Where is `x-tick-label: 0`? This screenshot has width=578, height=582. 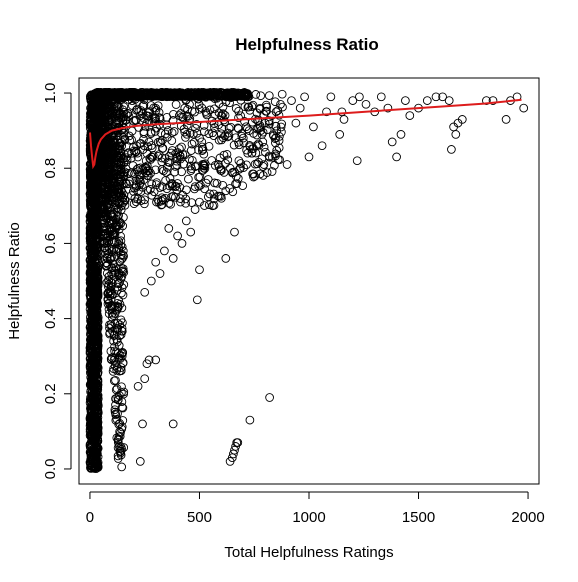 x-tick-label: 0 is located at coordinates (90, 517).